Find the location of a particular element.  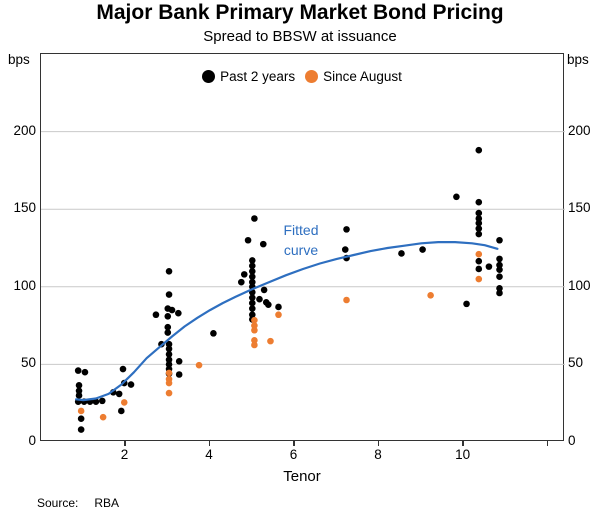

x-tick-label: 6 is located at coordinates (293, 454).